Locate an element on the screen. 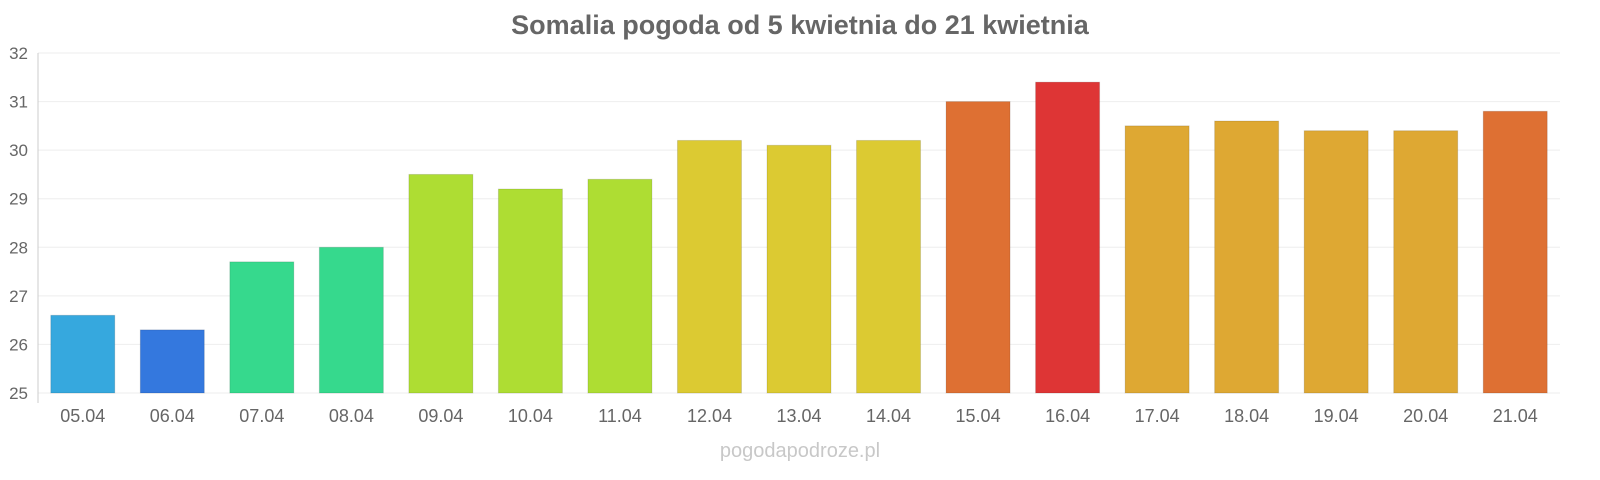  x-tick-label: 06.04 is located at coordinates (172, 416).